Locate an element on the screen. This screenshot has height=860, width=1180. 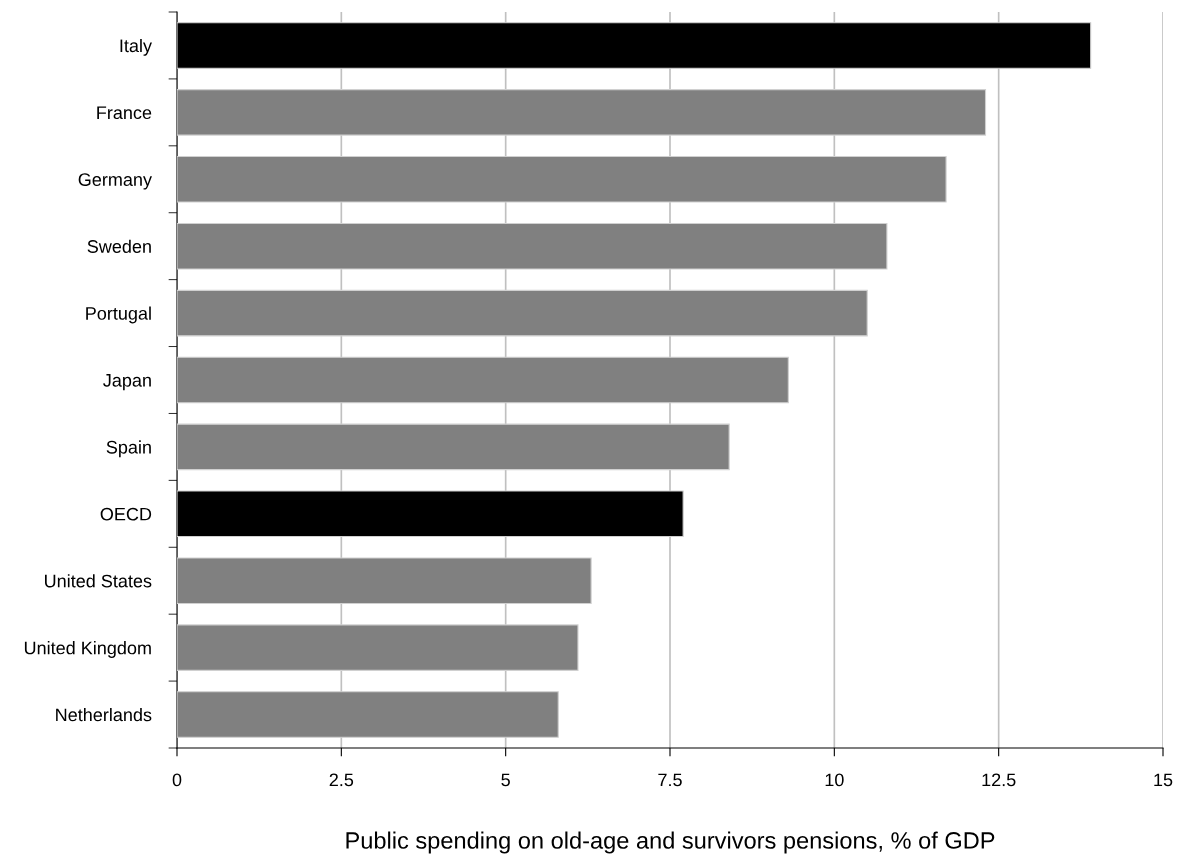
x-tick-label: 7.5 is located at coordinates (670, 780).